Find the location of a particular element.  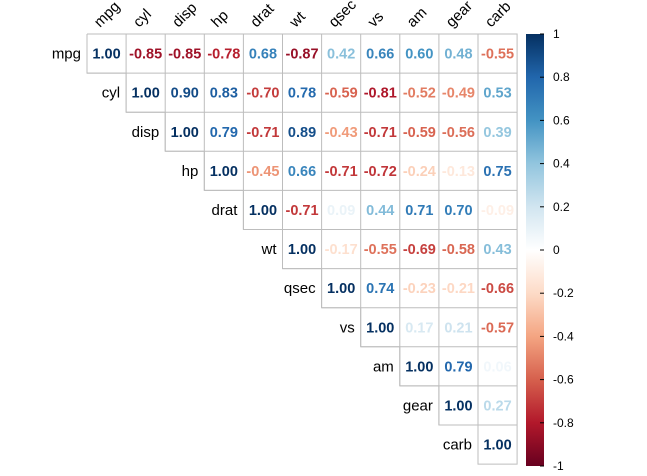

column-label-hp: hp is located at coordinates (220, 19).